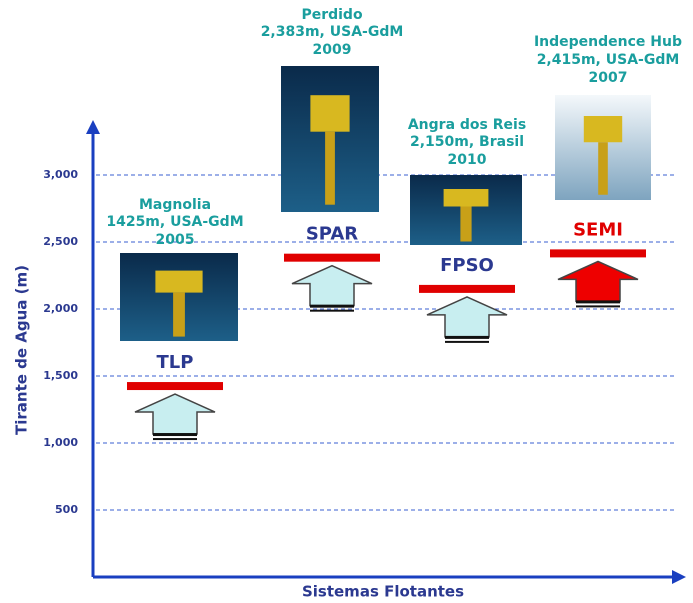  I want to click on category-label: TLP, so click(175, 362).